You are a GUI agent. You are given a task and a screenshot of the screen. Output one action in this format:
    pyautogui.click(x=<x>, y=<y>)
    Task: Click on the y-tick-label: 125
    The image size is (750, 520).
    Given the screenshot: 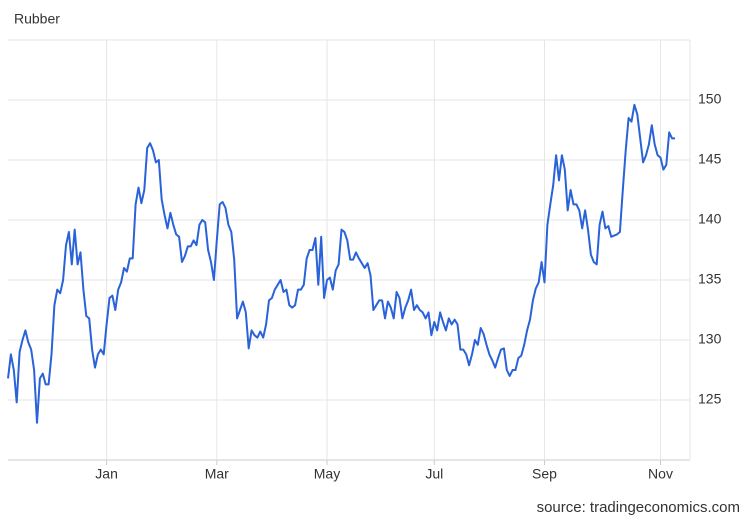 What is the action you would take?
    pyautogui.click(x=710, y=399)
    